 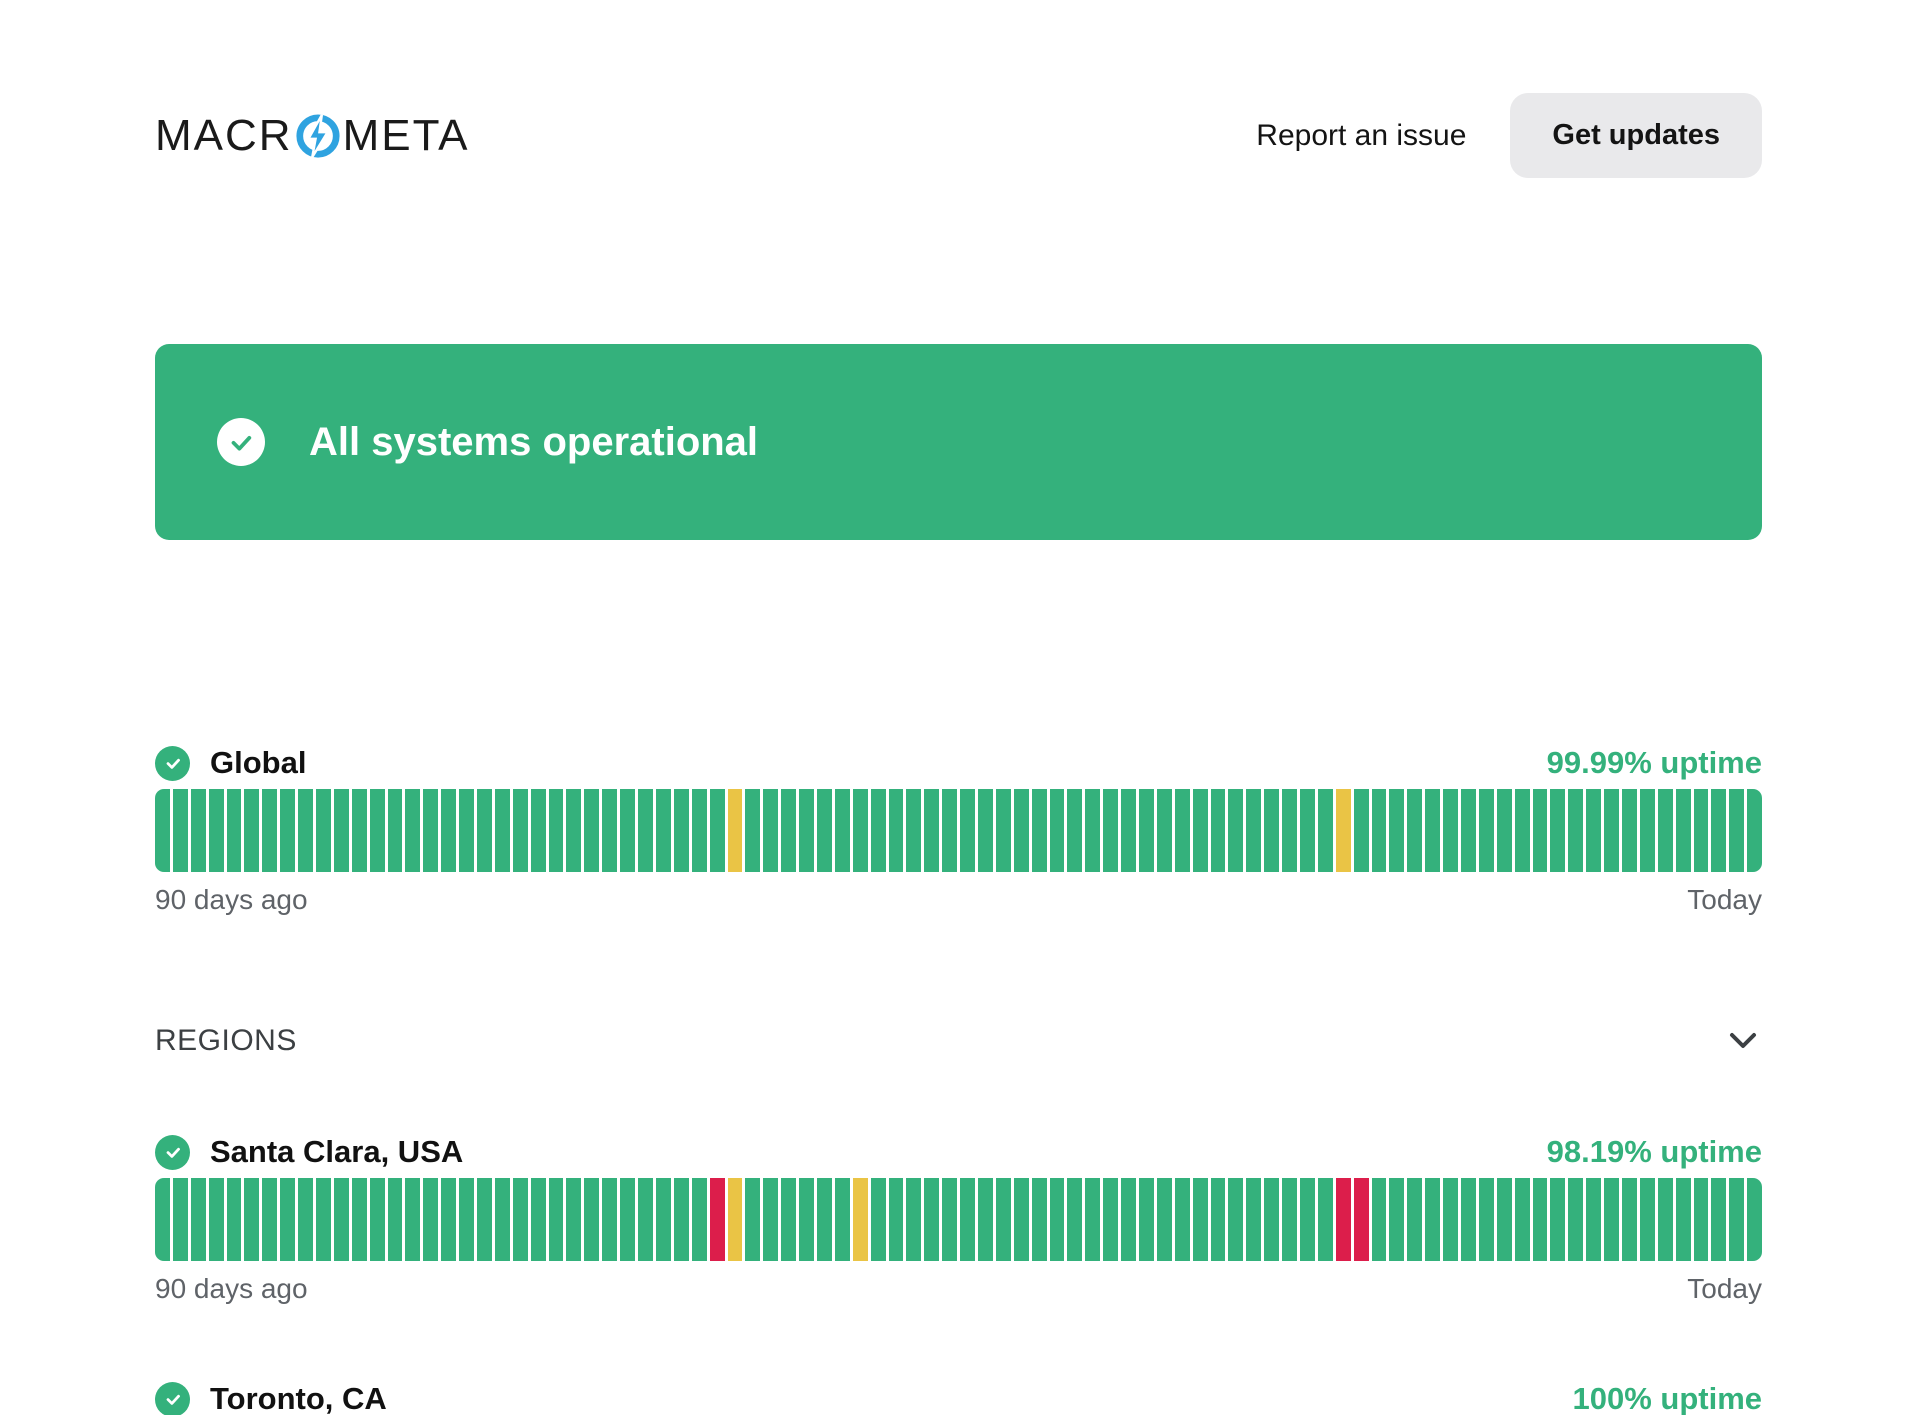 I want to click on report-issue-link: Report an issue, so click(x=1361, y=135).